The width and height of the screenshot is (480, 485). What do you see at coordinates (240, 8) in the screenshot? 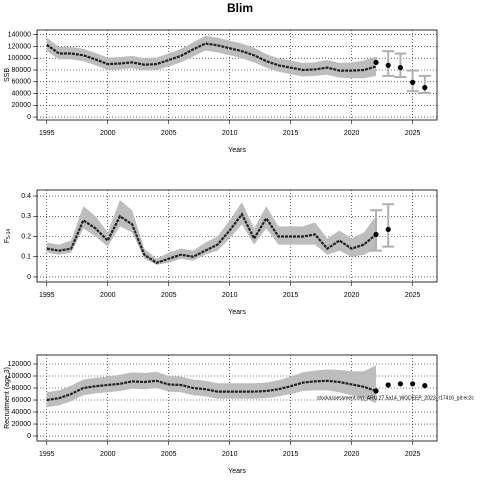
I see `chart-title: Blim` at bounding box center [240, 8].